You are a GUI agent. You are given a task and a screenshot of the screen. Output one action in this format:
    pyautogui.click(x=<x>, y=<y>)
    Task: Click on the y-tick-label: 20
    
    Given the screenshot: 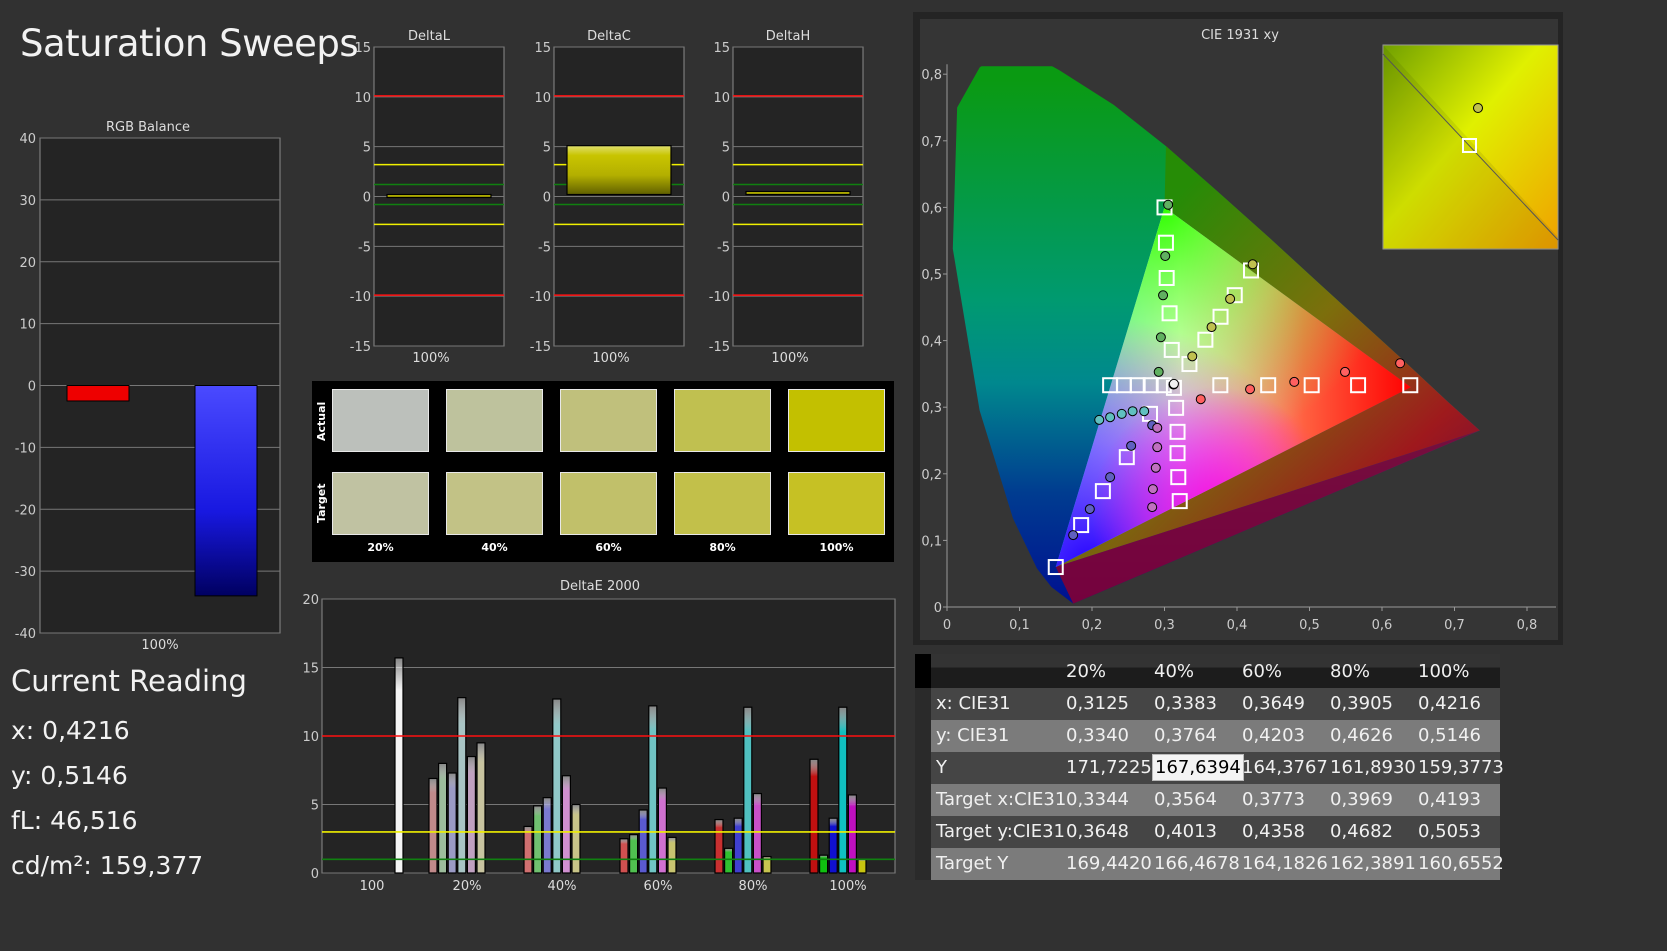 What is the action you would take?
    pyautogui.click(x=27, y=263)
    